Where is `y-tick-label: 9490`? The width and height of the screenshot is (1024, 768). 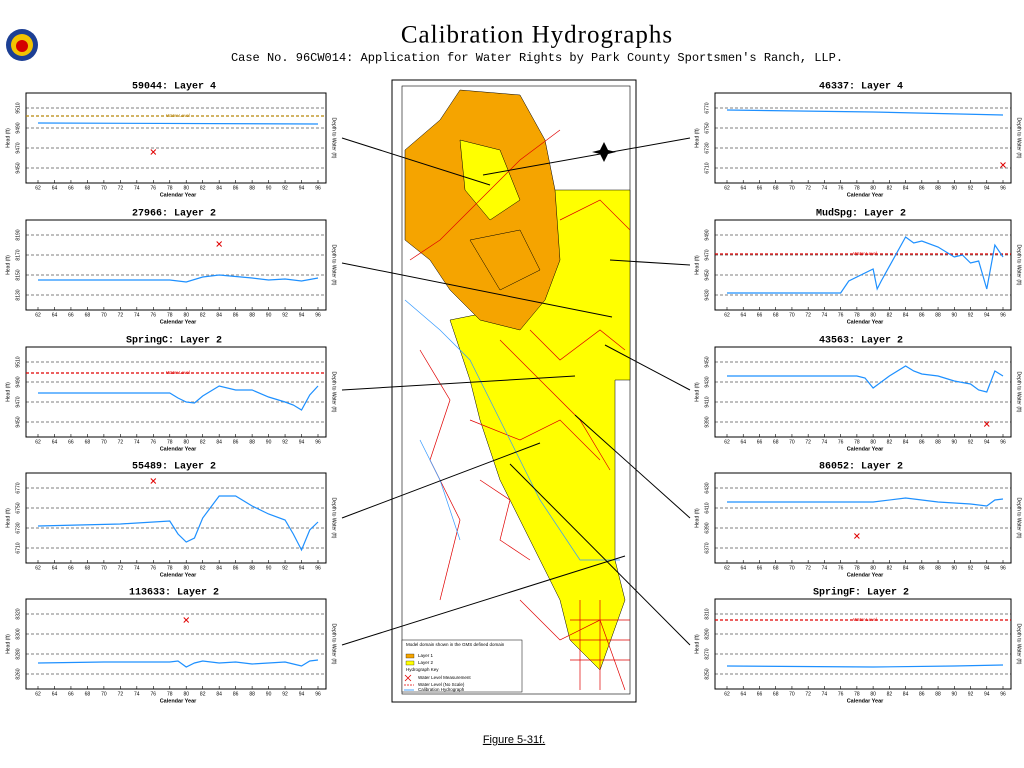
y-tick-label: 9490 is located at coordinates (707, 234).